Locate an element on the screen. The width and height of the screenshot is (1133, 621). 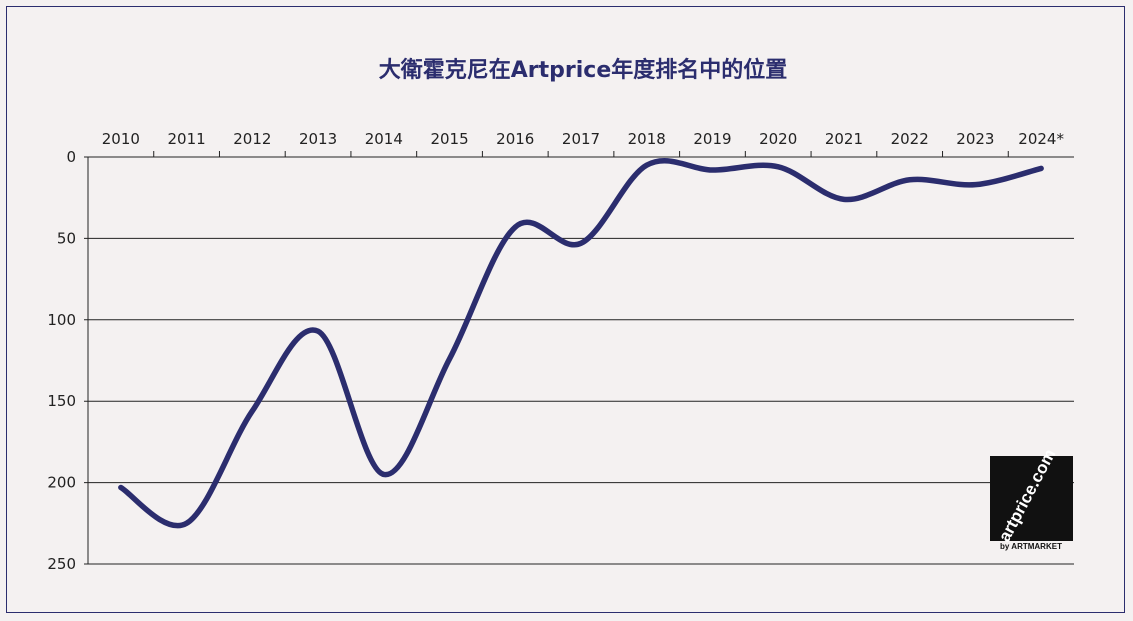
x-tick-2015: 2015 is located at coordinates (449, 139).